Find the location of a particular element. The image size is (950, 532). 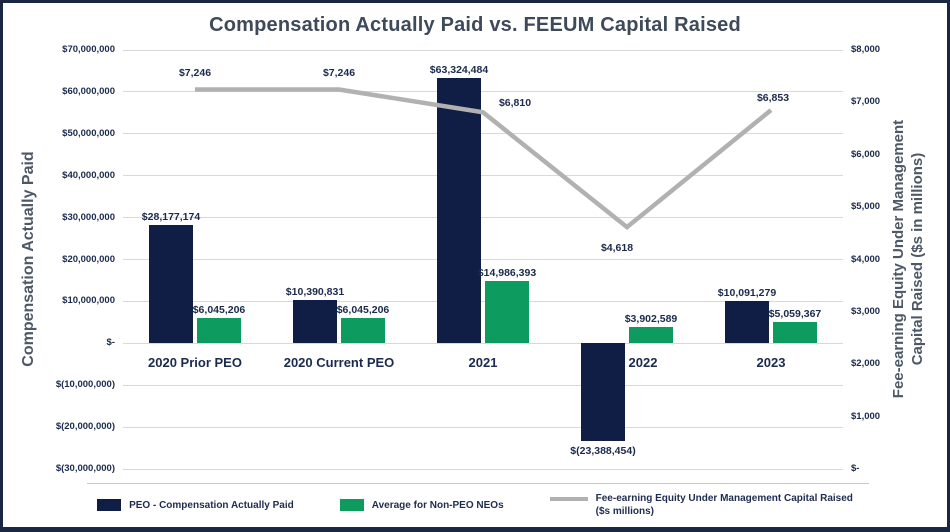

right-axis-tick-label: $- is located at coordinates (855, 468).